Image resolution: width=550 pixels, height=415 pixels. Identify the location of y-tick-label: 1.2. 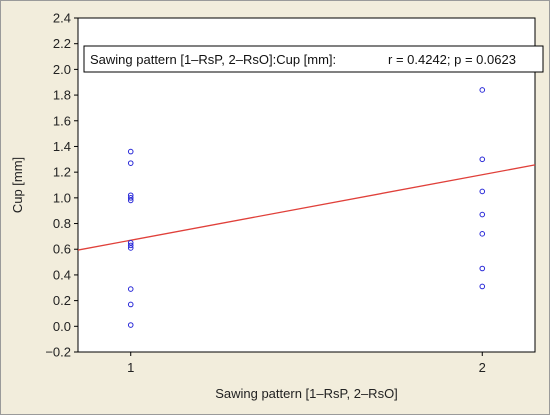
(62, 172).